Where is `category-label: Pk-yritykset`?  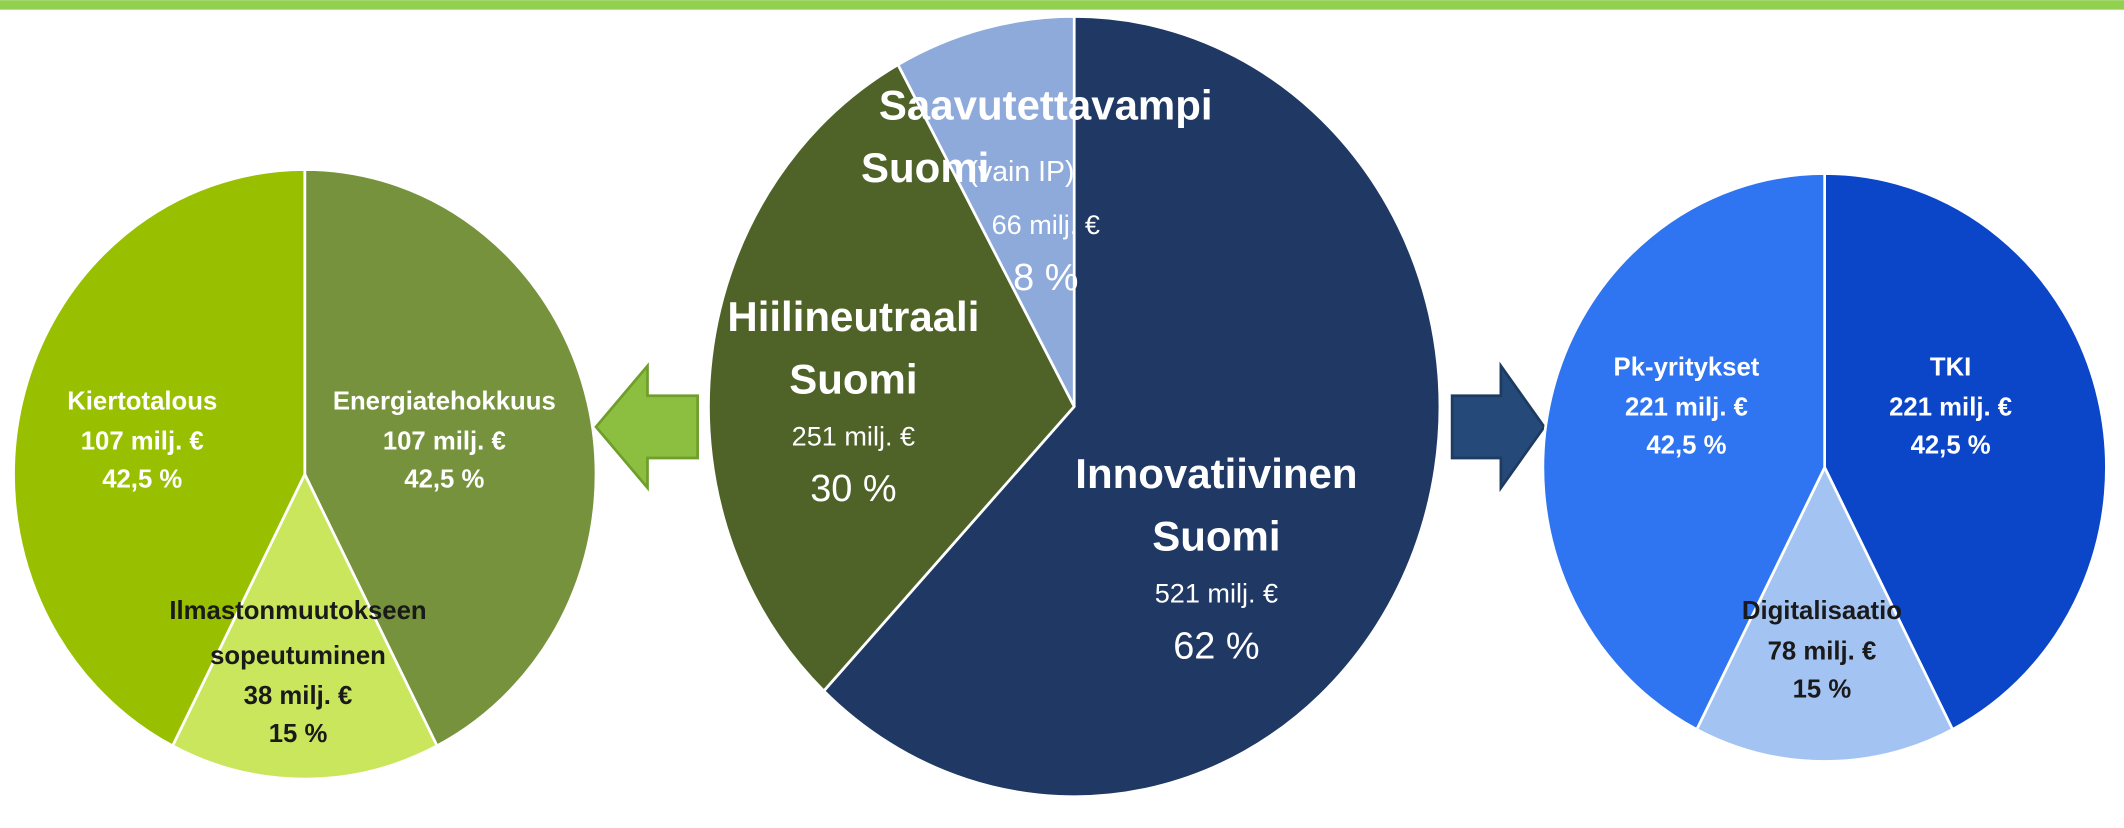 category-label: Pk-yritykset is located at coordinates (1687, 367).